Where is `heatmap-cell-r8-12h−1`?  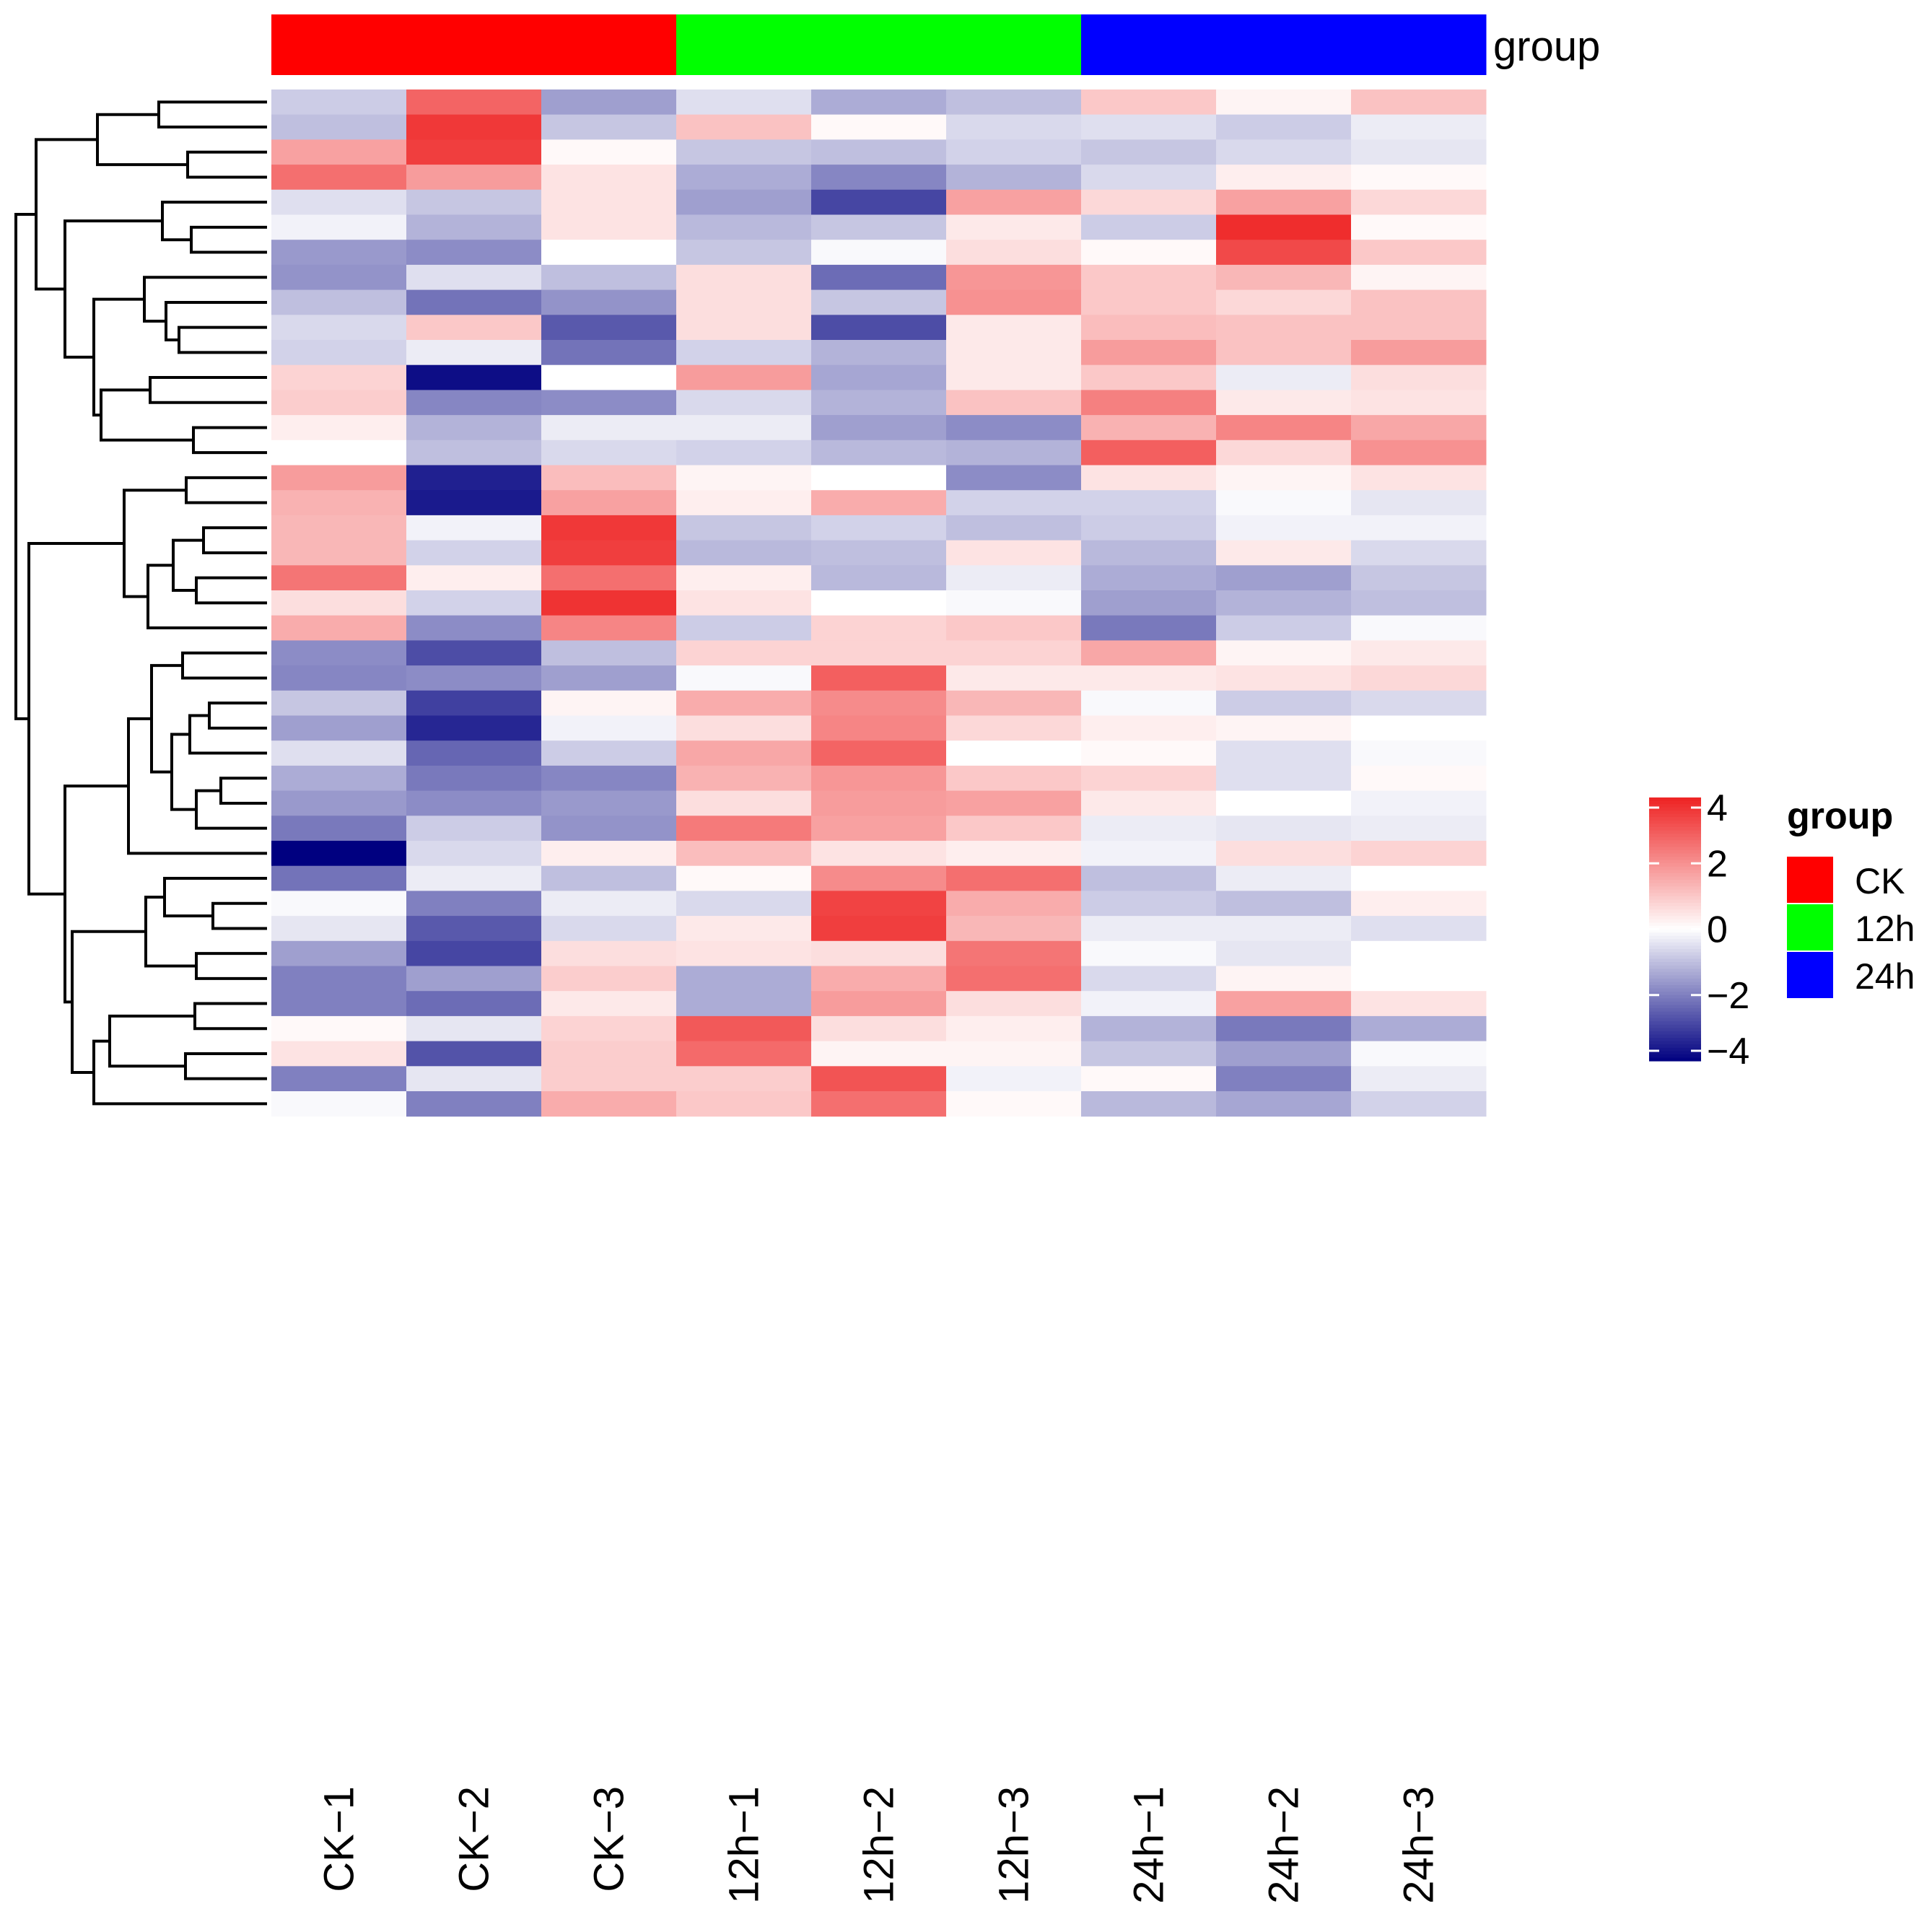 heatmap-cell-r8-12h−1 is located at coordinates (744, 277).